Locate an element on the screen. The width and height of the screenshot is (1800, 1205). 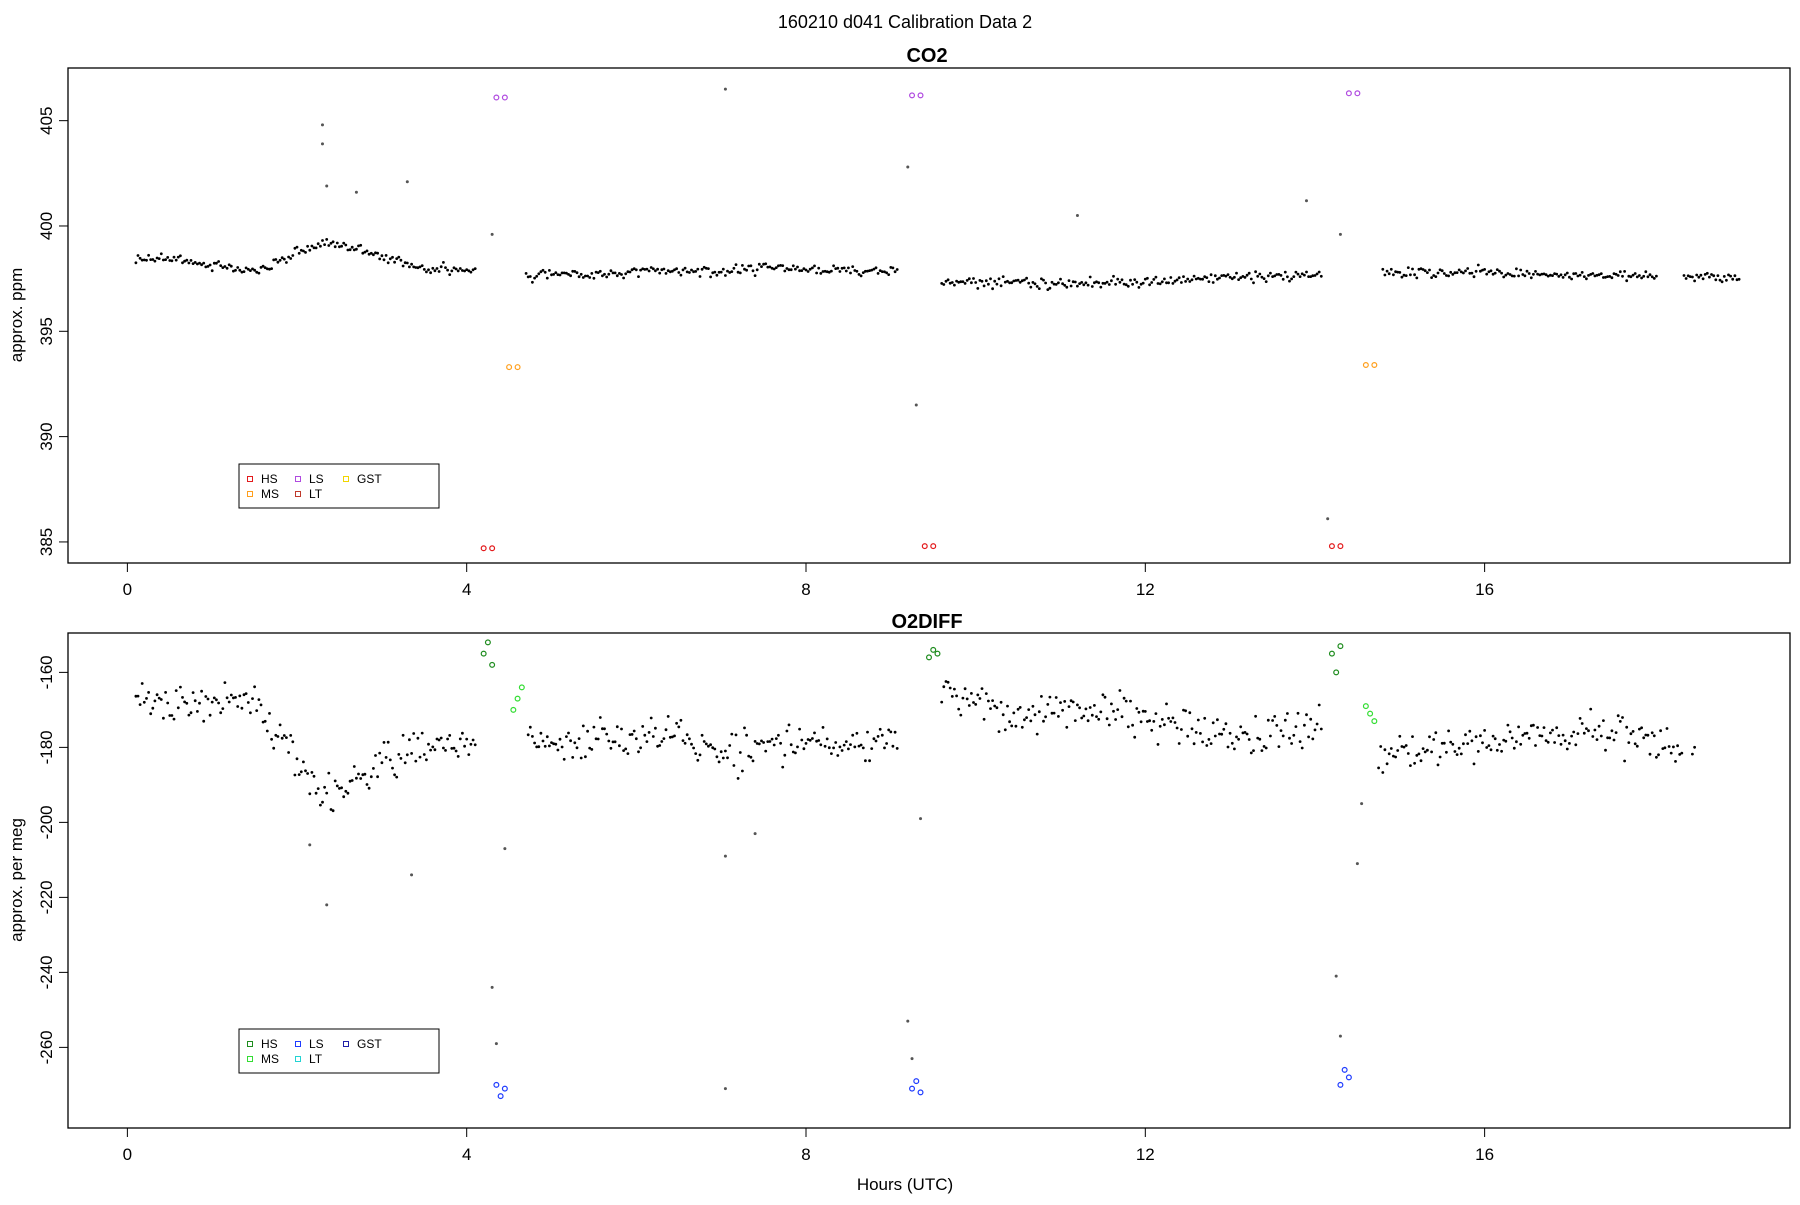
o2diff-outlier-point is located at coordinates (1340, 1036).